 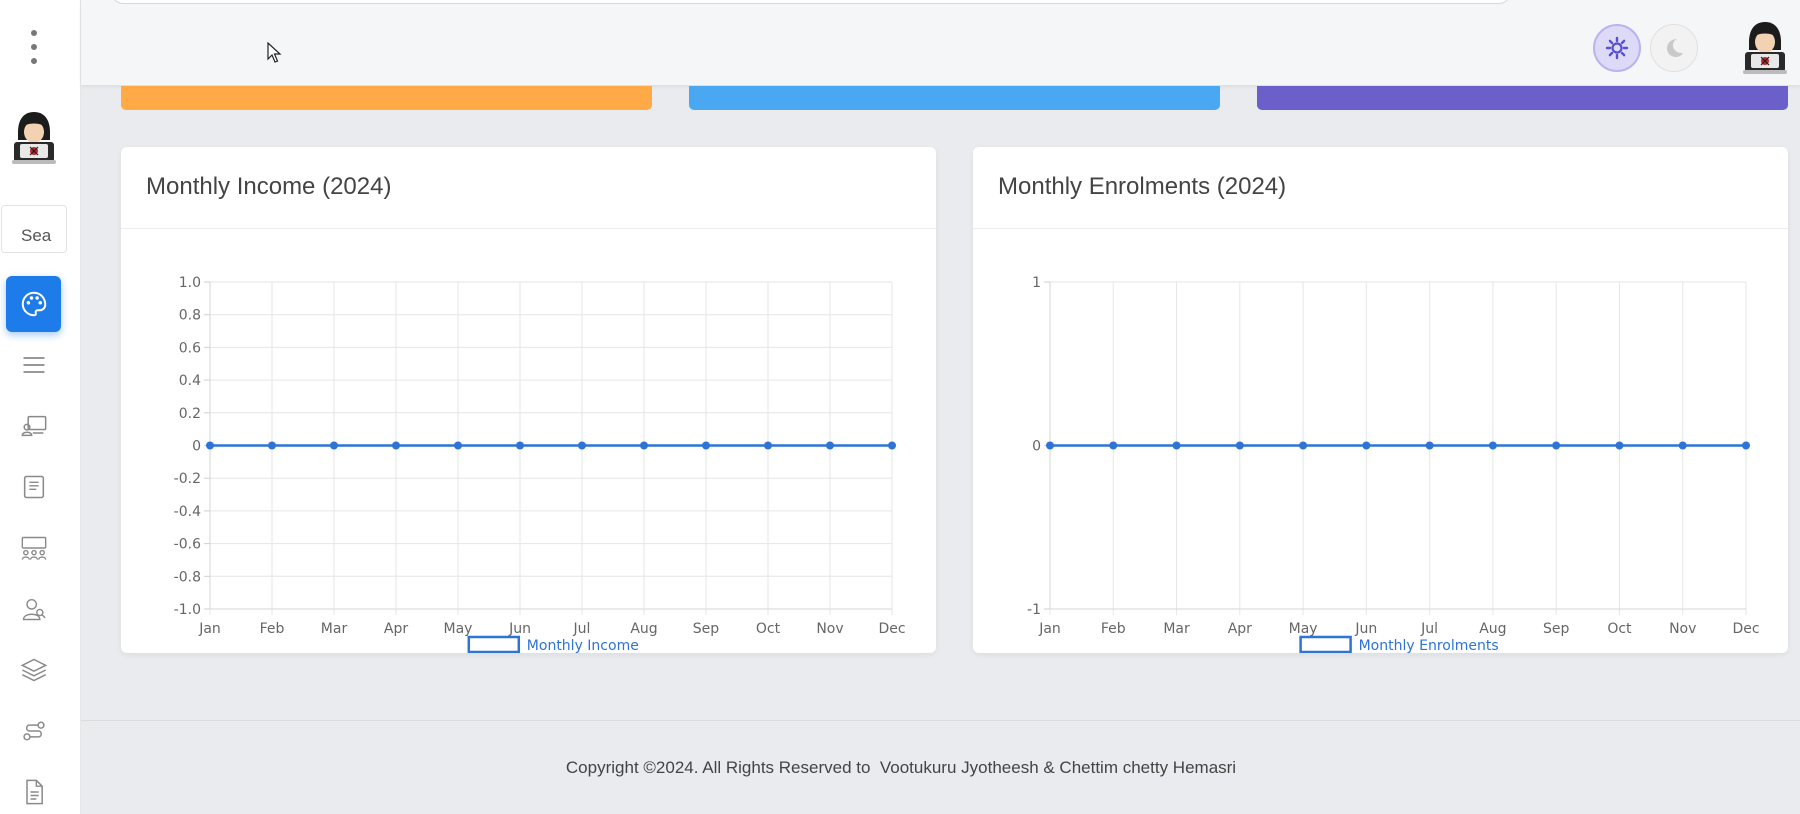 What do you see at coordinates (528, 188) in the screenshot?
I see `monthly-income-title: Monthly Income (2024)` at bounding box center [528, 188].